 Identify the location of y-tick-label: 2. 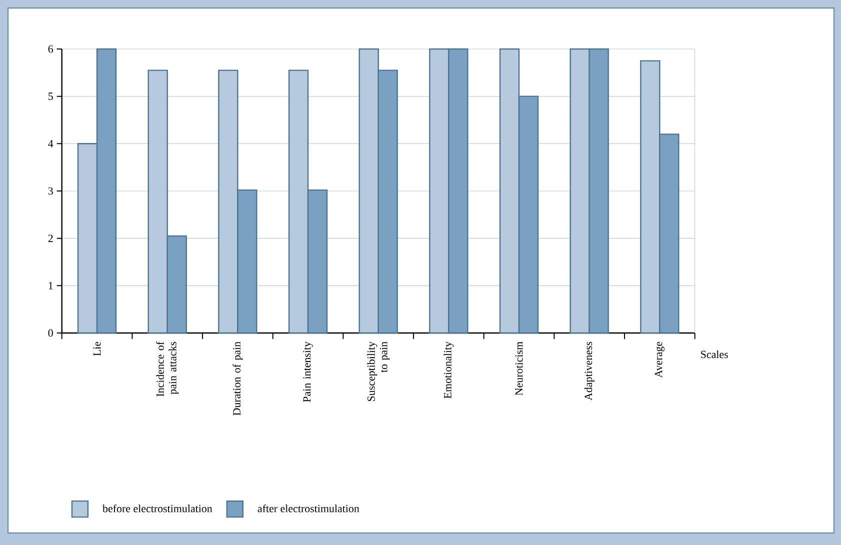
(50, 238).